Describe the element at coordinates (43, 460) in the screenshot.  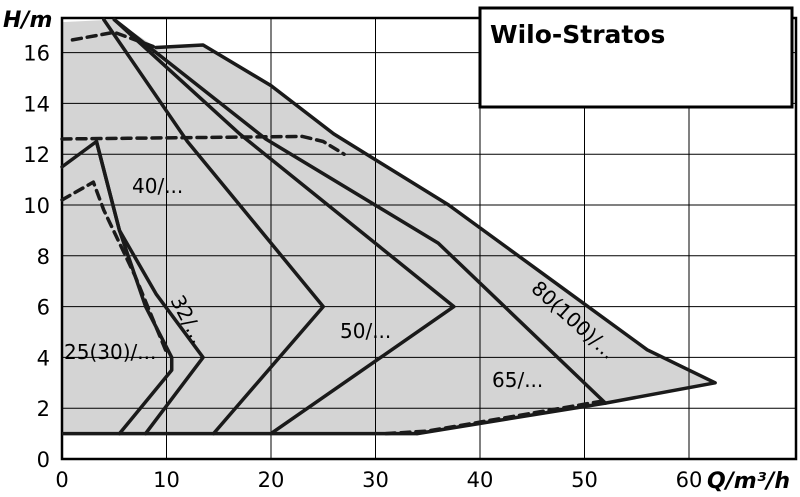
I see `y-tick-label: 0` at that location.